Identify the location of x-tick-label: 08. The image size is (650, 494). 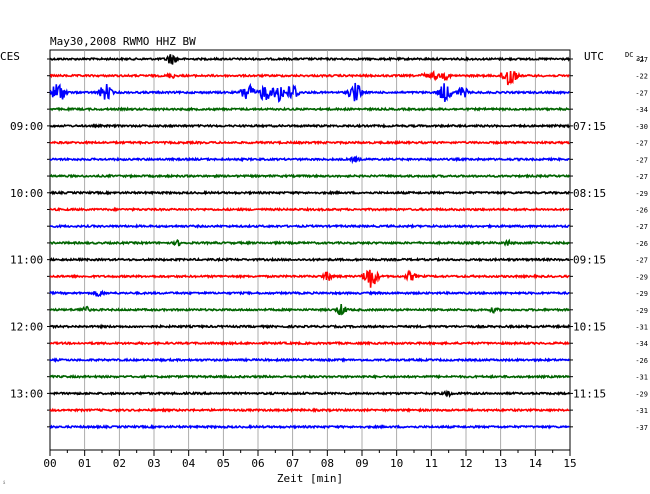
(327, 463).